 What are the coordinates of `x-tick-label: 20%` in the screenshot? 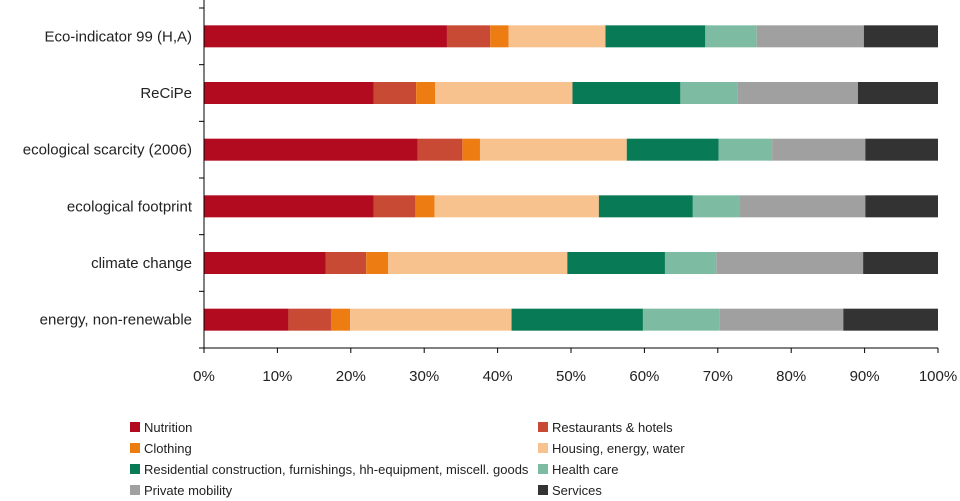 It's located at (351, 376).